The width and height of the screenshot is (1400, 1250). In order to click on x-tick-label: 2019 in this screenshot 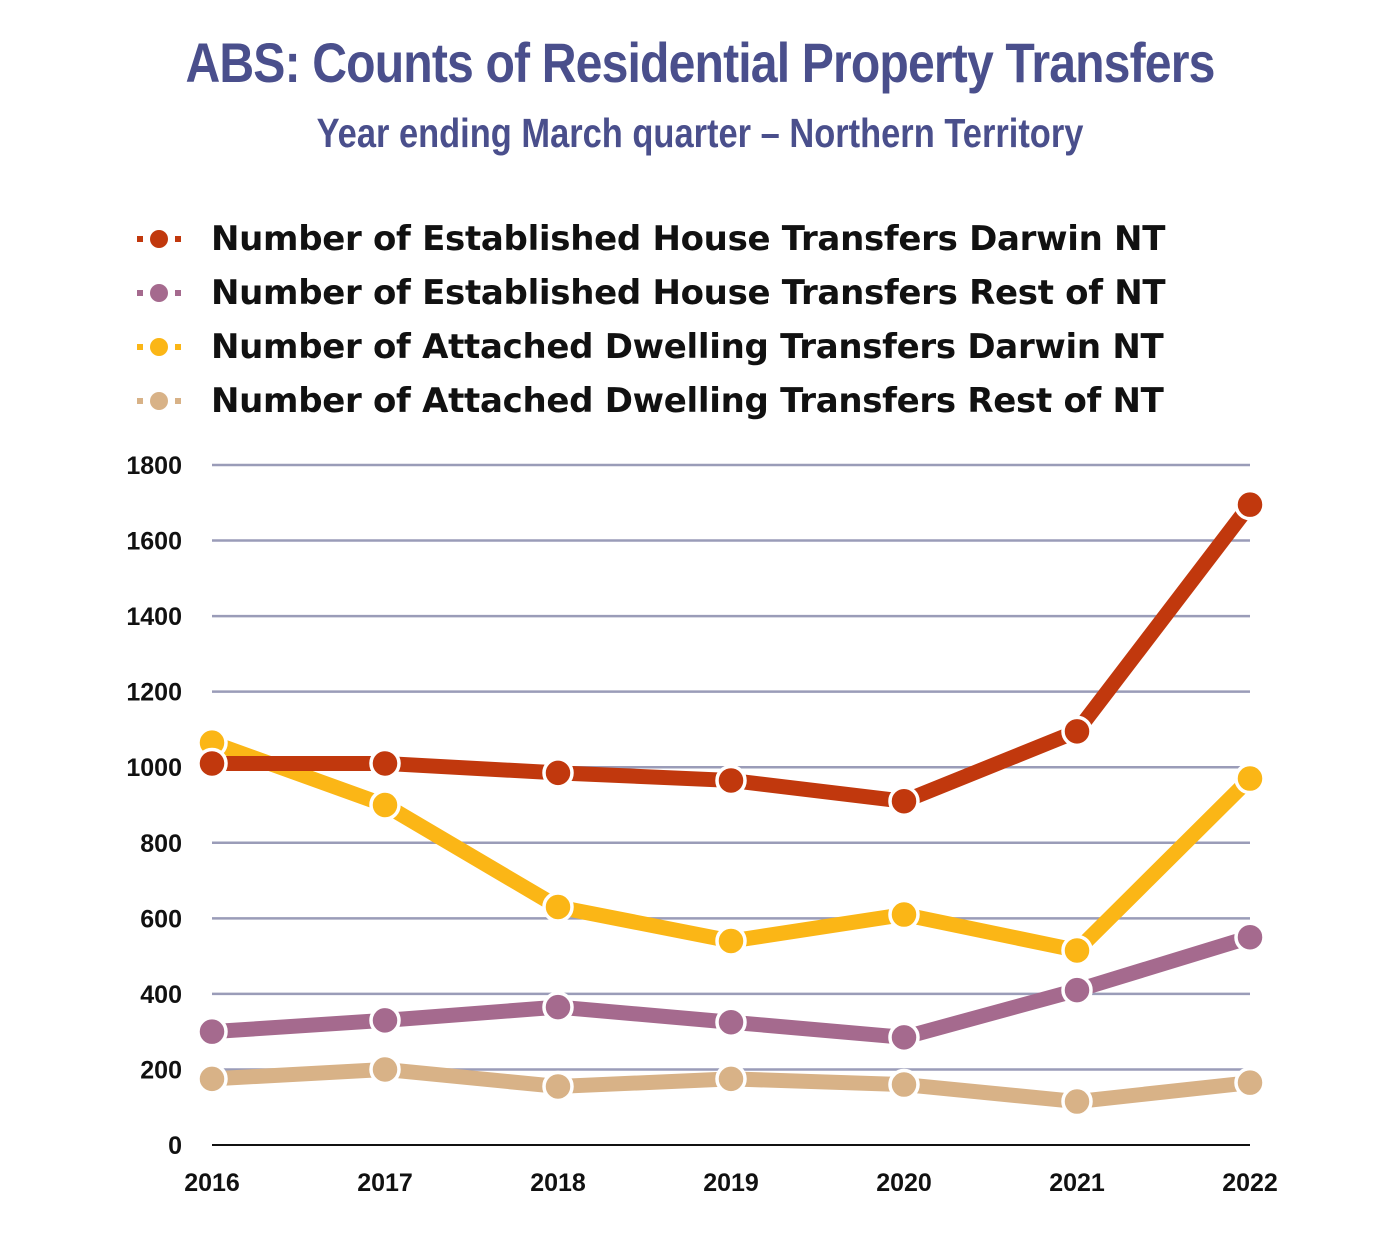, I will do `click(731, 1183)`.